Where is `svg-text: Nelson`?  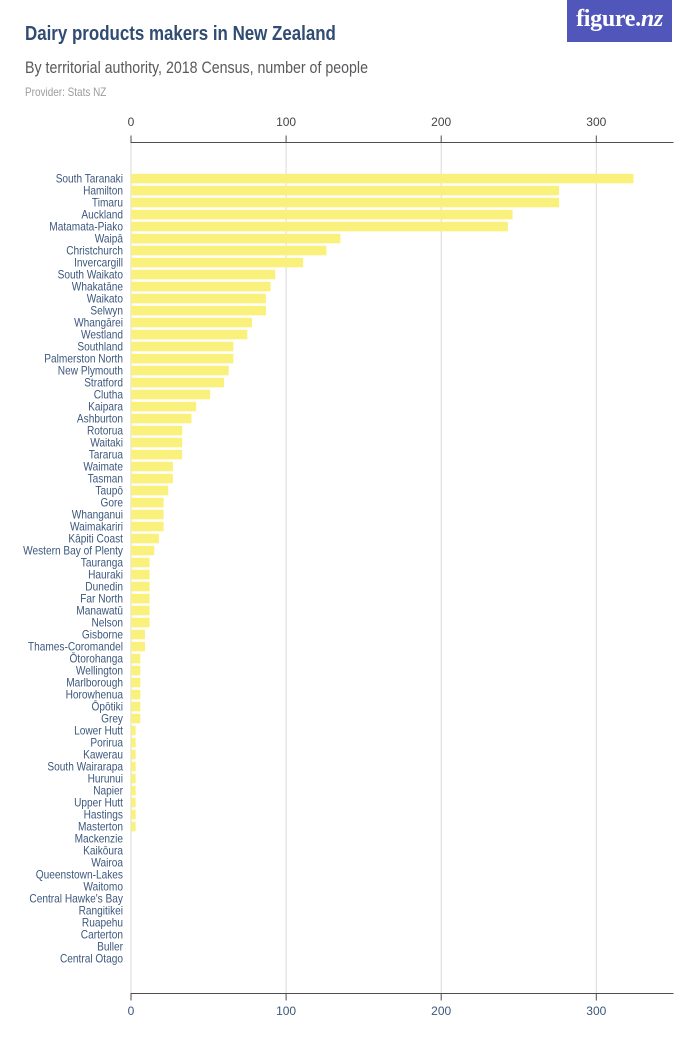 svg-text: Nelson is located at coordinates (108, 622).